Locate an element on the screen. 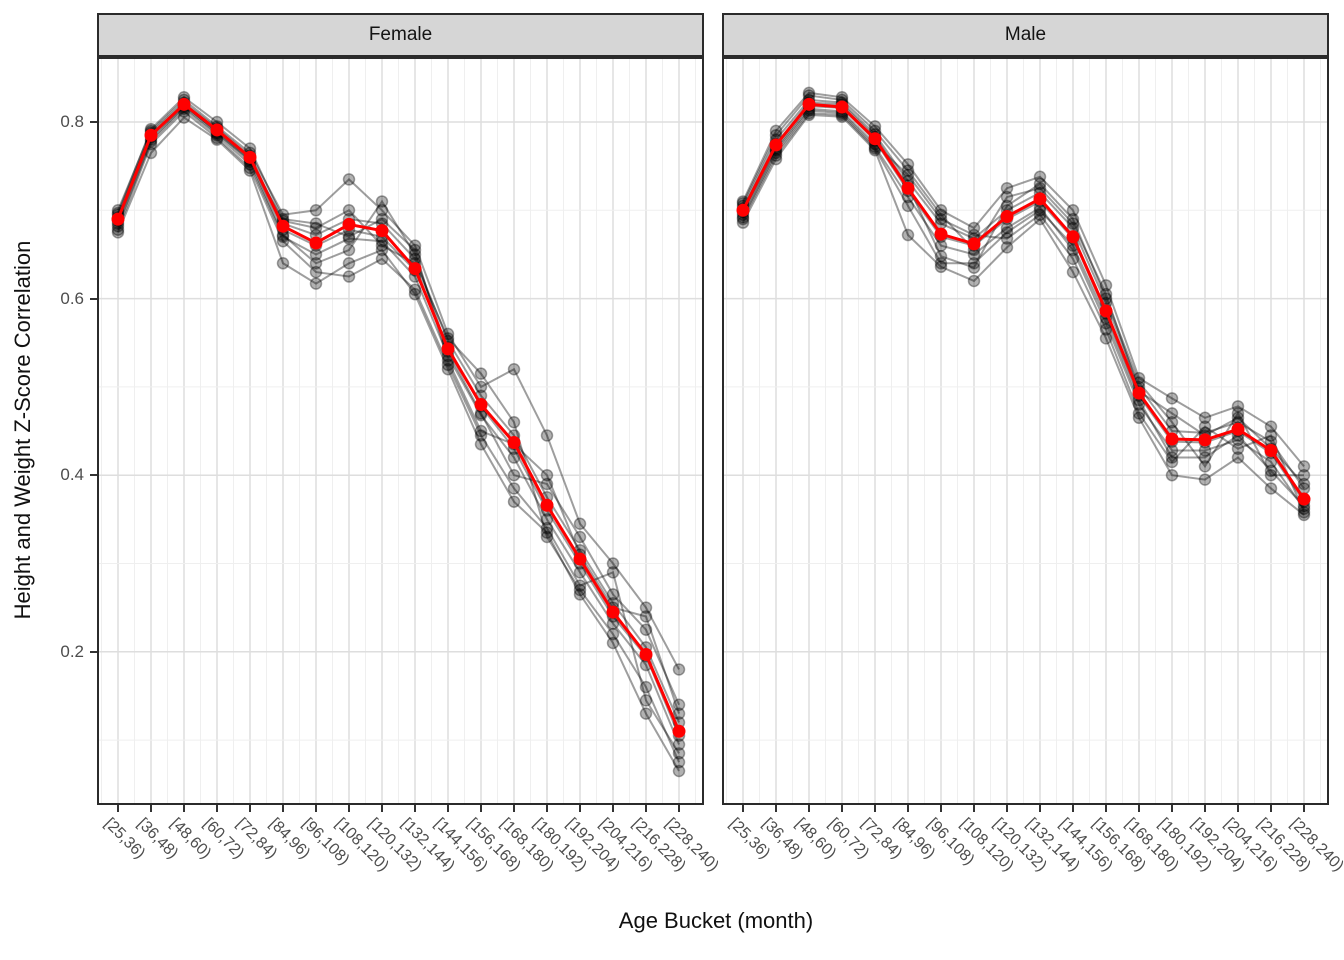 This screenshot has height=960, width=1344. y-tick-label: 0.2 is located at coordinates (72, 651).